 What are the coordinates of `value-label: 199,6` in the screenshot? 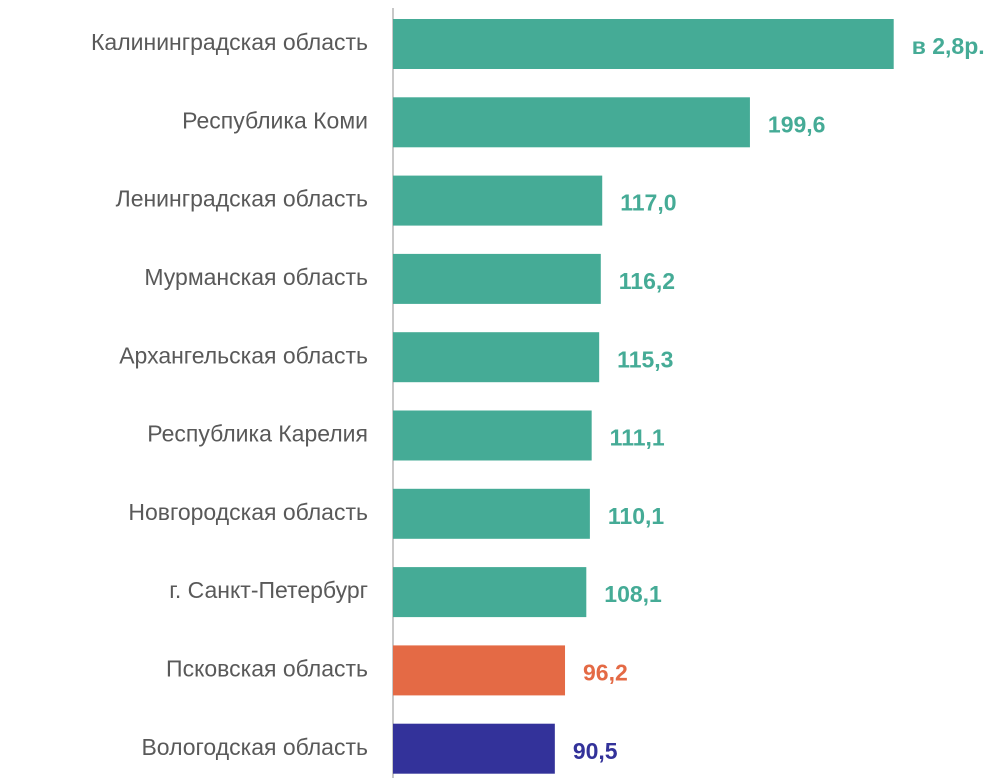 It's located at (797, 124).